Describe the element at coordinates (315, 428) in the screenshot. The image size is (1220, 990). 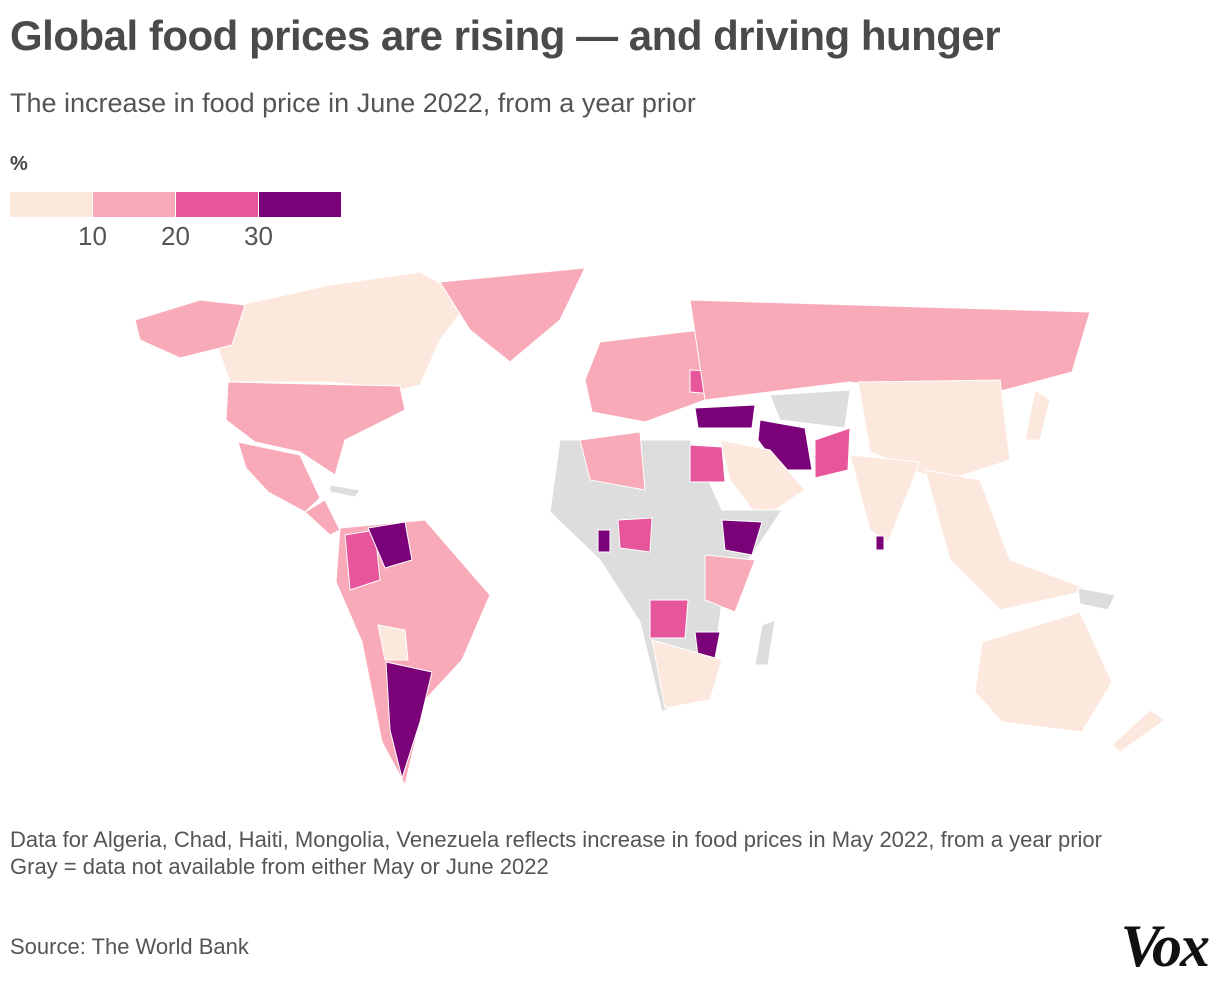
I see `usa` at that location.